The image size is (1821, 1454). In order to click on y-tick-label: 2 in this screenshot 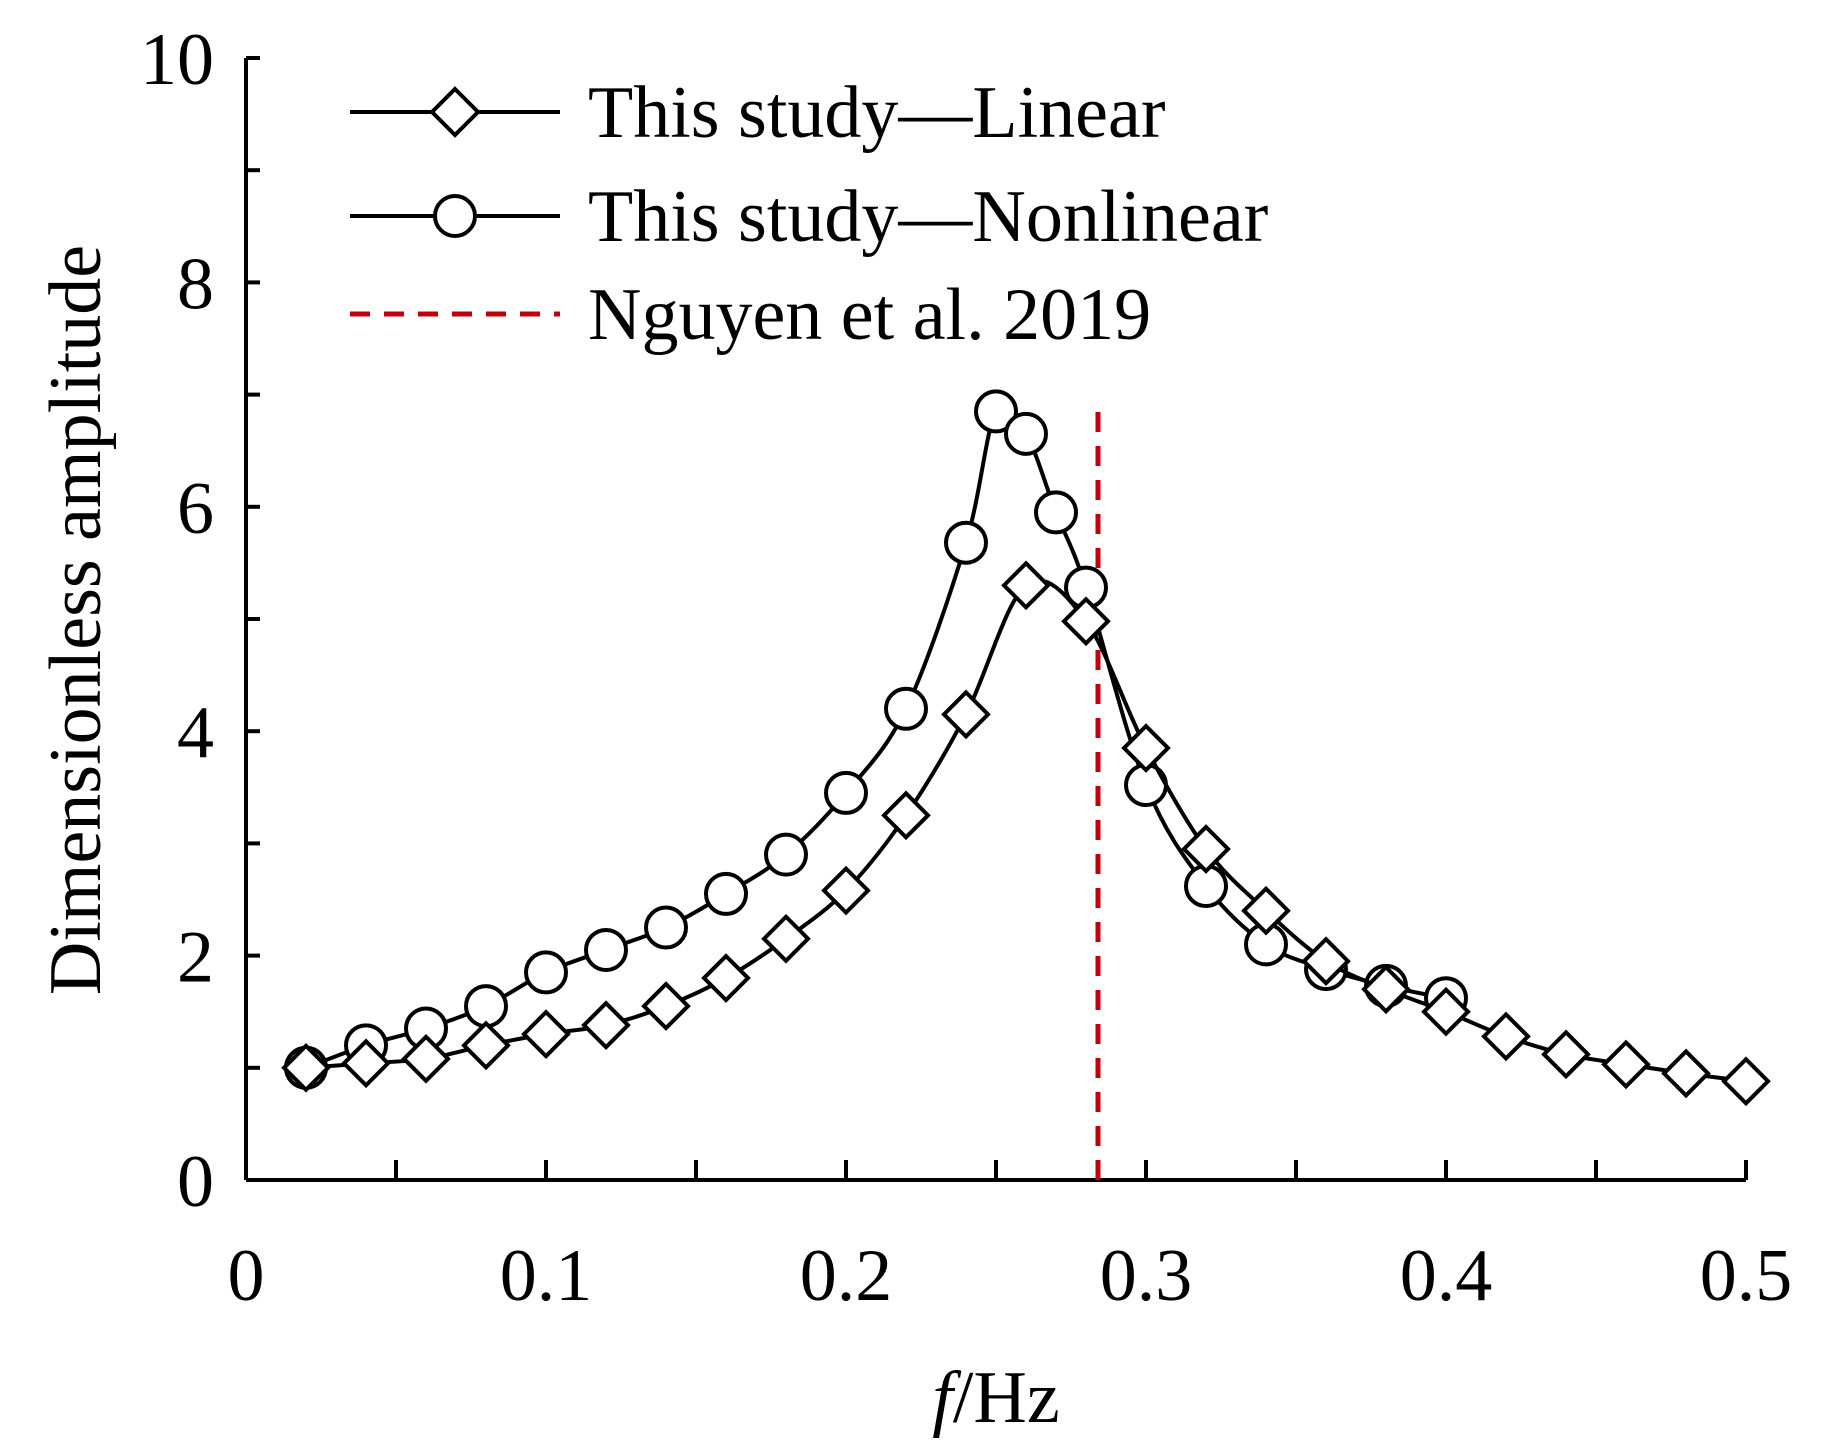, I will do `click(195, 958)`.